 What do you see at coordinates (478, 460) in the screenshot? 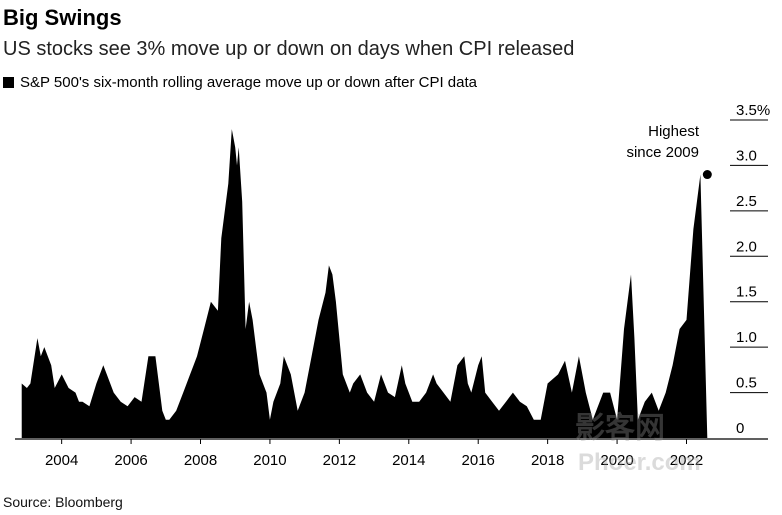
I see `x-tick-label: 2016` at bounding box center [478, 460].